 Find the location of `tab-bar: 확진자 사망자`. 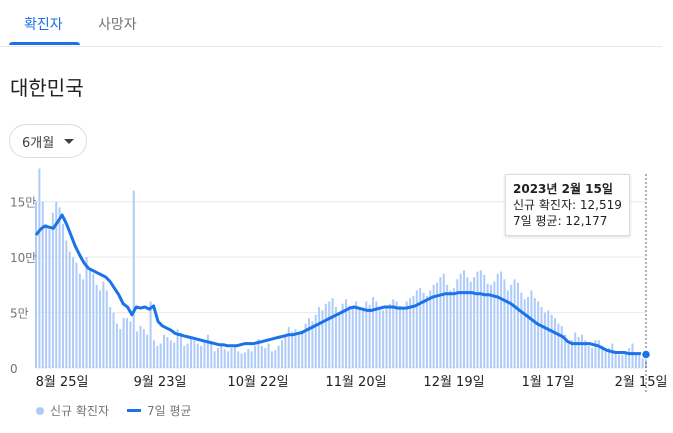

tab-bar: 확진자 사망자 is located at coordinates (331, 23).